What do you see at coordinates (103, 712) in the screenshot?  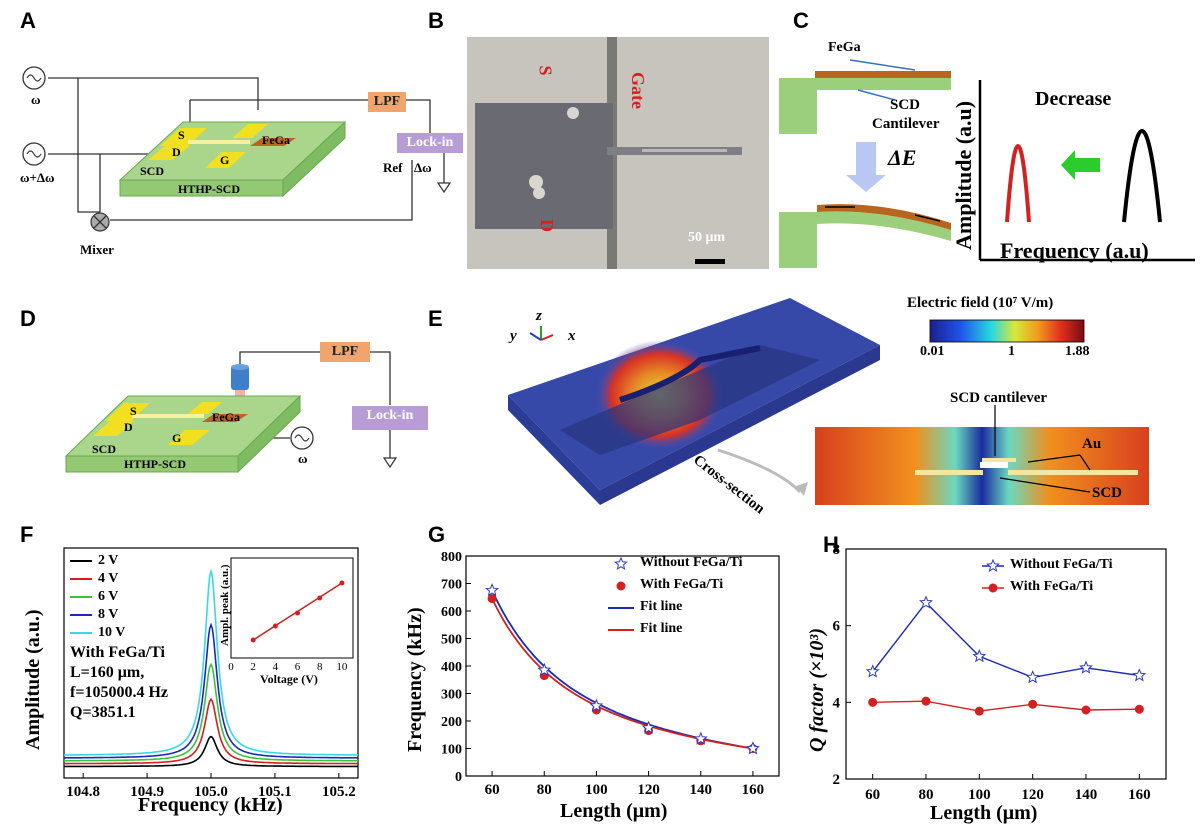 I see `f-text-line-4: Q=3851.1` at bounding box center [103, 712].